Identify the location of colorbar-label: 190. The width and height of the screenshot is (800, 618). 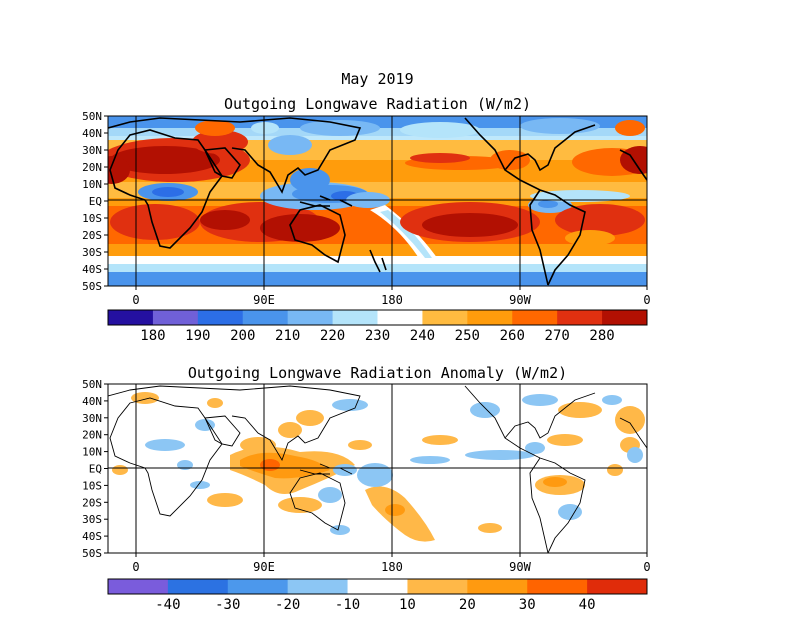
(197, 336).